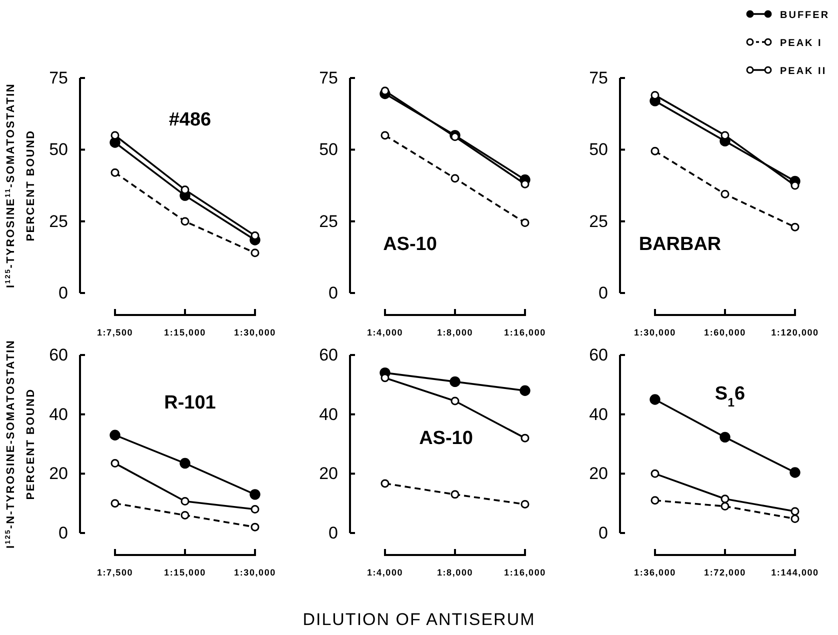  What do you see at coordinates (801, 43) in the screenshot?
I see `legend-label: PEAK I` at bounding box center [801, 43].